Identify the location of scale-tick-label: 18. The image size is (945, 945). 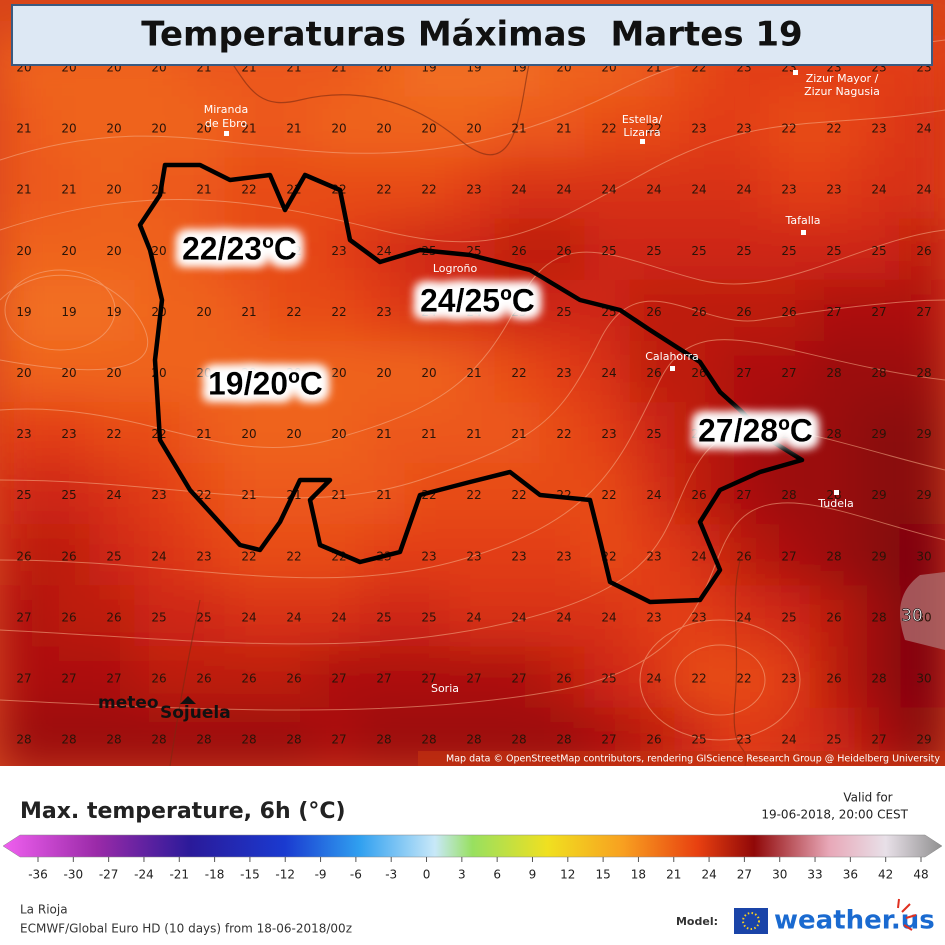
(638, 875).